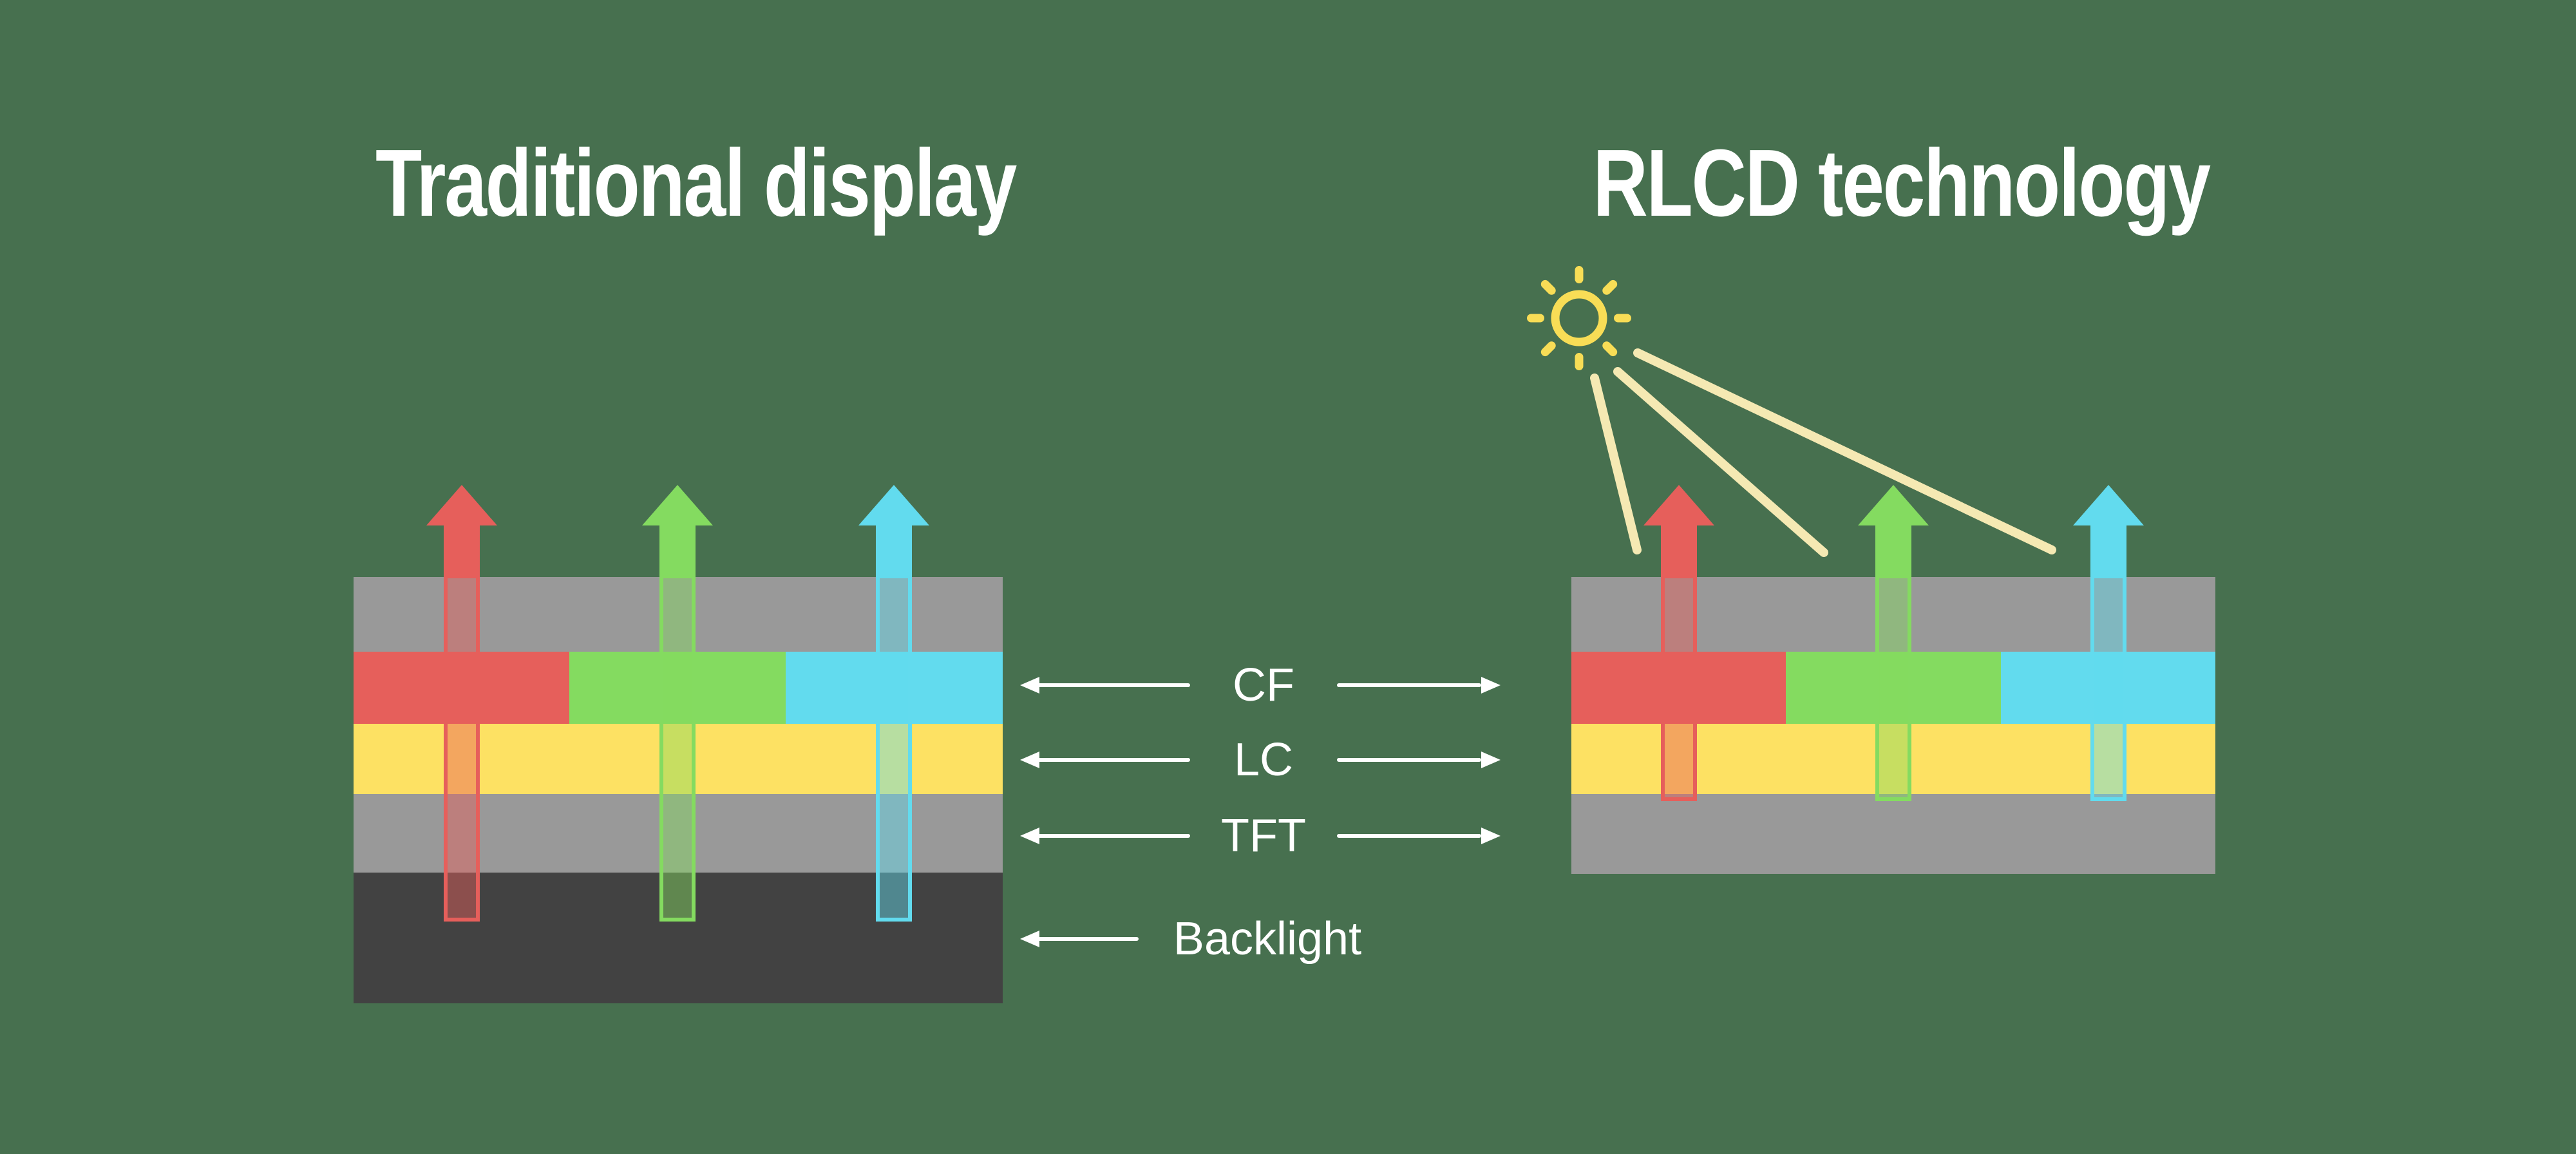  Describe the element at coordinates (1263, 685) in the screenshot. I see `cf-label: CF` at that location.